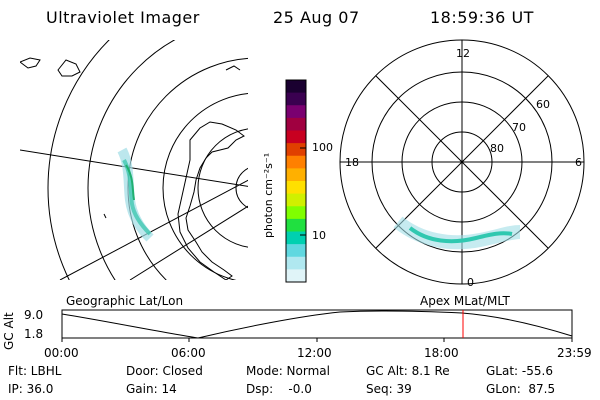 This screenshot has height=400, width=600. Describe the element at coordinates (521, 389) in the screenshot. I see `info-glon: GLon: 87.5` at that location.